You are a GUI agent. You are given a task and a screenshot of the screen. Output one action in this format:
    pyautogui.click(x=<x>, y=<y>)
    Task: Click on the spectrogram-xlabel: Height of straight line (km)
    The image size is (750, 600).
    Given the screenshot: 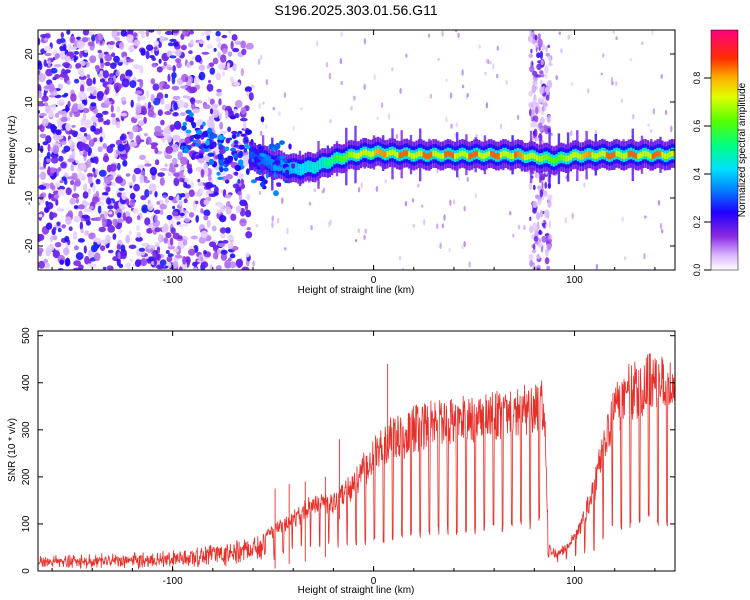 What is the action you would take?
    pyautogui.click(x=356, y=290)
    